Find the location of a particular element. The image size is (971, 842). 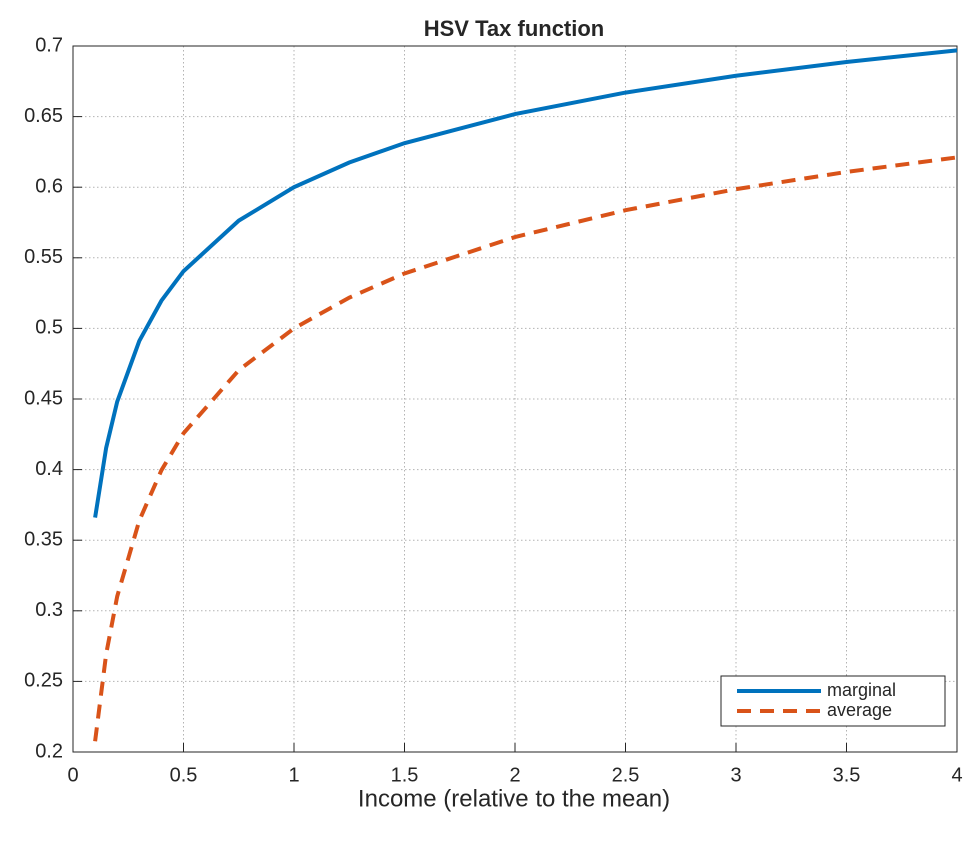

y-tick-label: 0.5 is located at coordinates (49, 328).